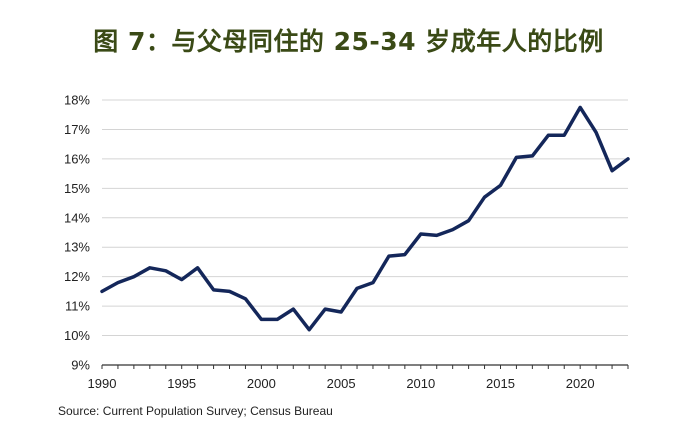  Describe the element at coordinates (500, 383) in the screenshot. I see `x-tick-label: 2015` at that location.